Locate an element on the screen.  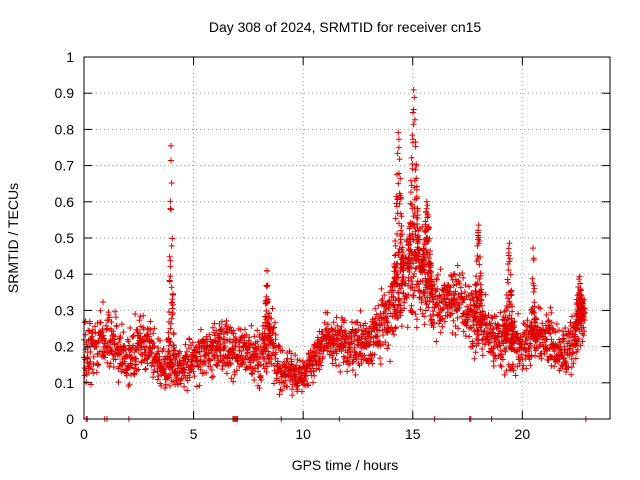
x-tick-label: 5 is located at coordinates (194, 434).